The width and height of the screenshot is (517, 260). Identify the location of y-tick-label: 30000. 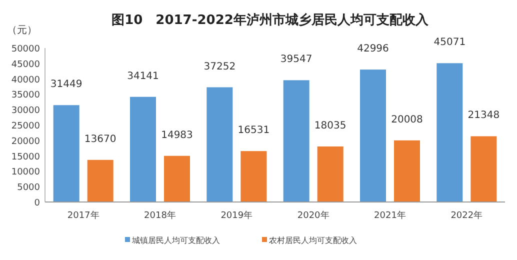
(25, 111).